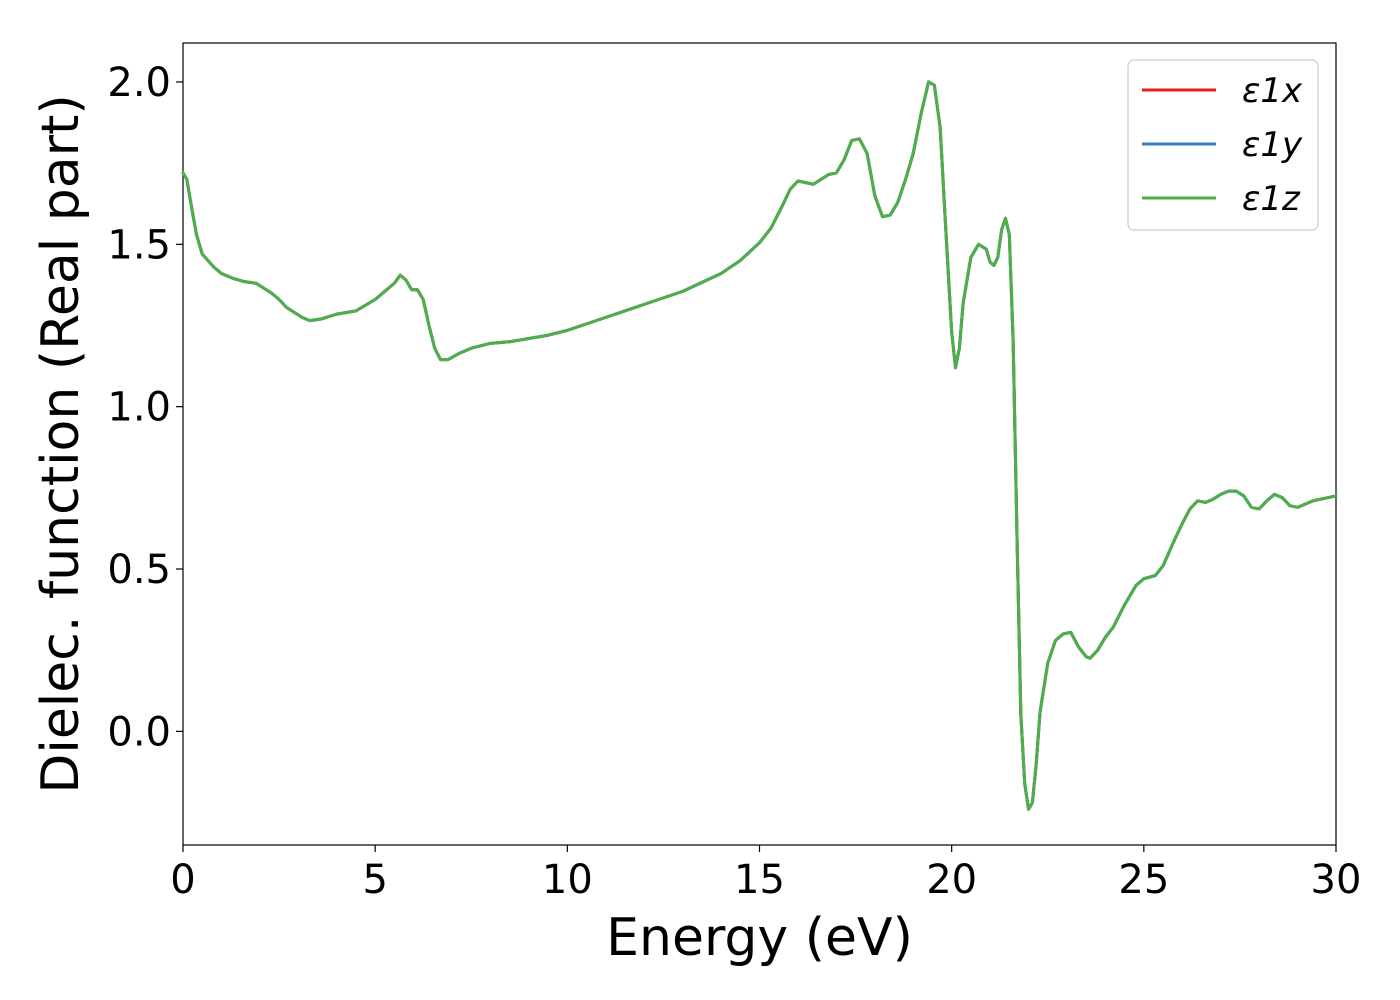 The width and height of the screenshot is (1400, 1000). Describe the element at coordinates (139, 570) in the screenshot. I see `y-tick-label: 0.5` at that location.